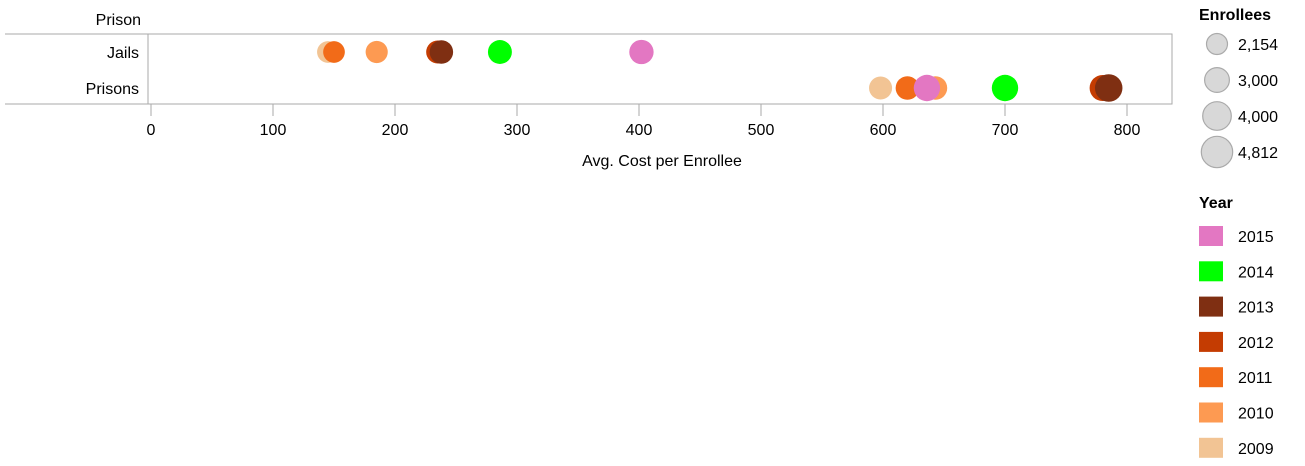 The image size is (1305, 466). Describe the element at coordinates (927, 88) in the screenshot. I see `data-point-prisons-2015` at that location.